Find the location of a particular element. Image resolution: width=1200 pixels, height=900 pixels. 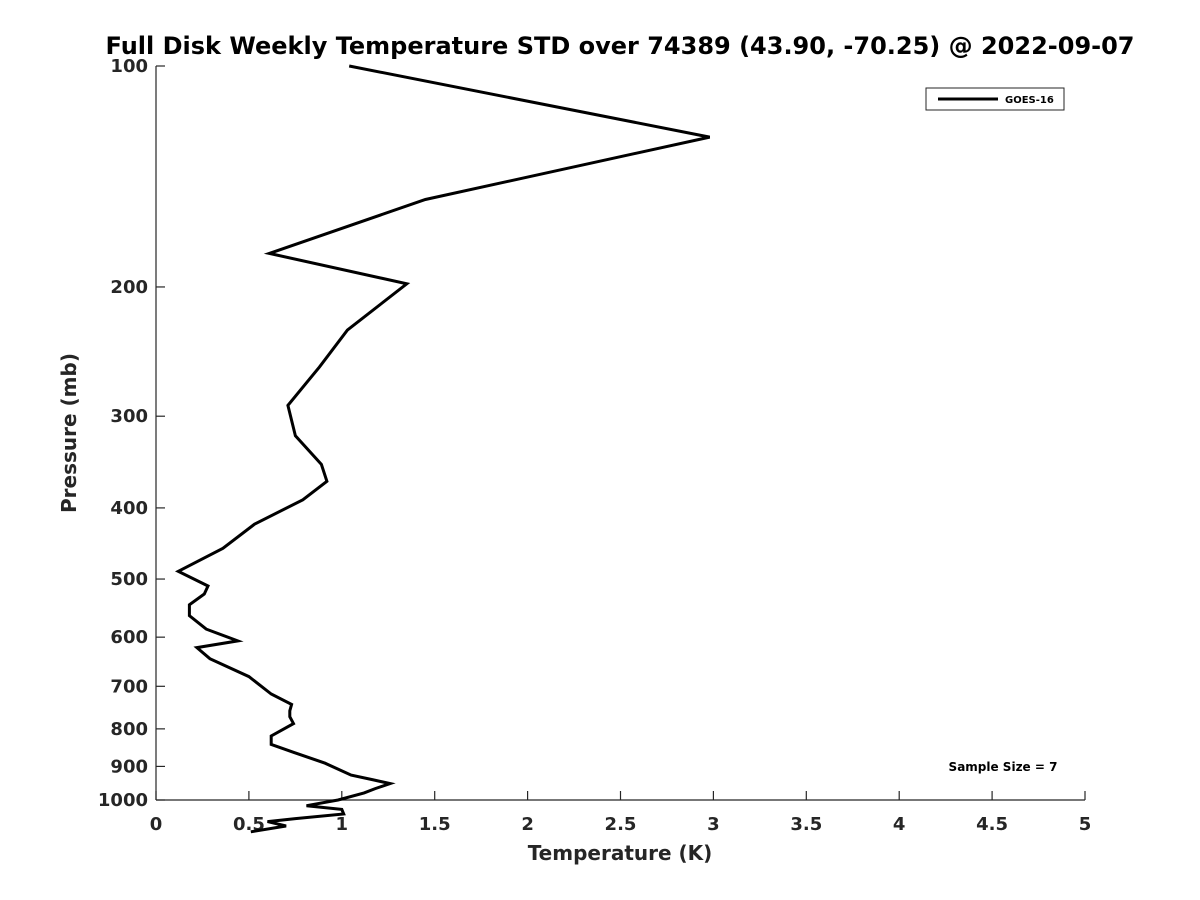

x-tick-label: 3 is located at coordinates (713, 824).